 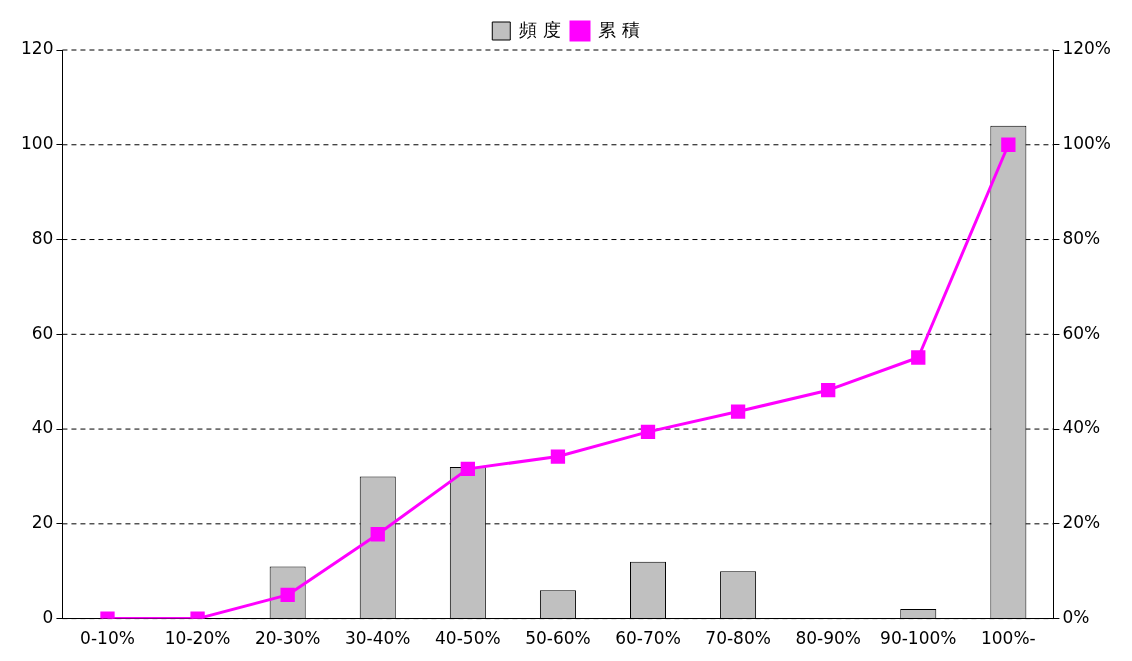 I want to click on x-tick-label: 30-40%, so click(x=377, y=638).